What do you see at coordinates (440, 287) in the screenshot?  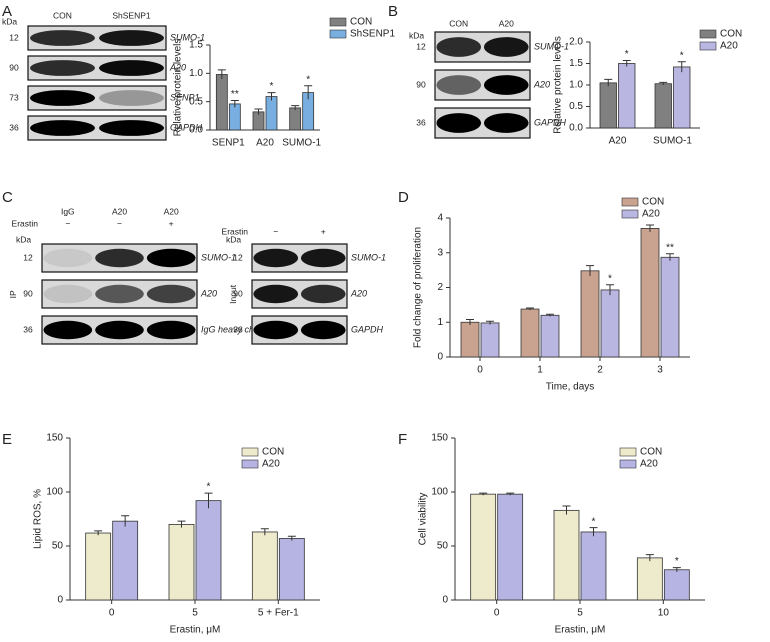 I see `y-tick-label: 2` at bounding box center [440, 287].